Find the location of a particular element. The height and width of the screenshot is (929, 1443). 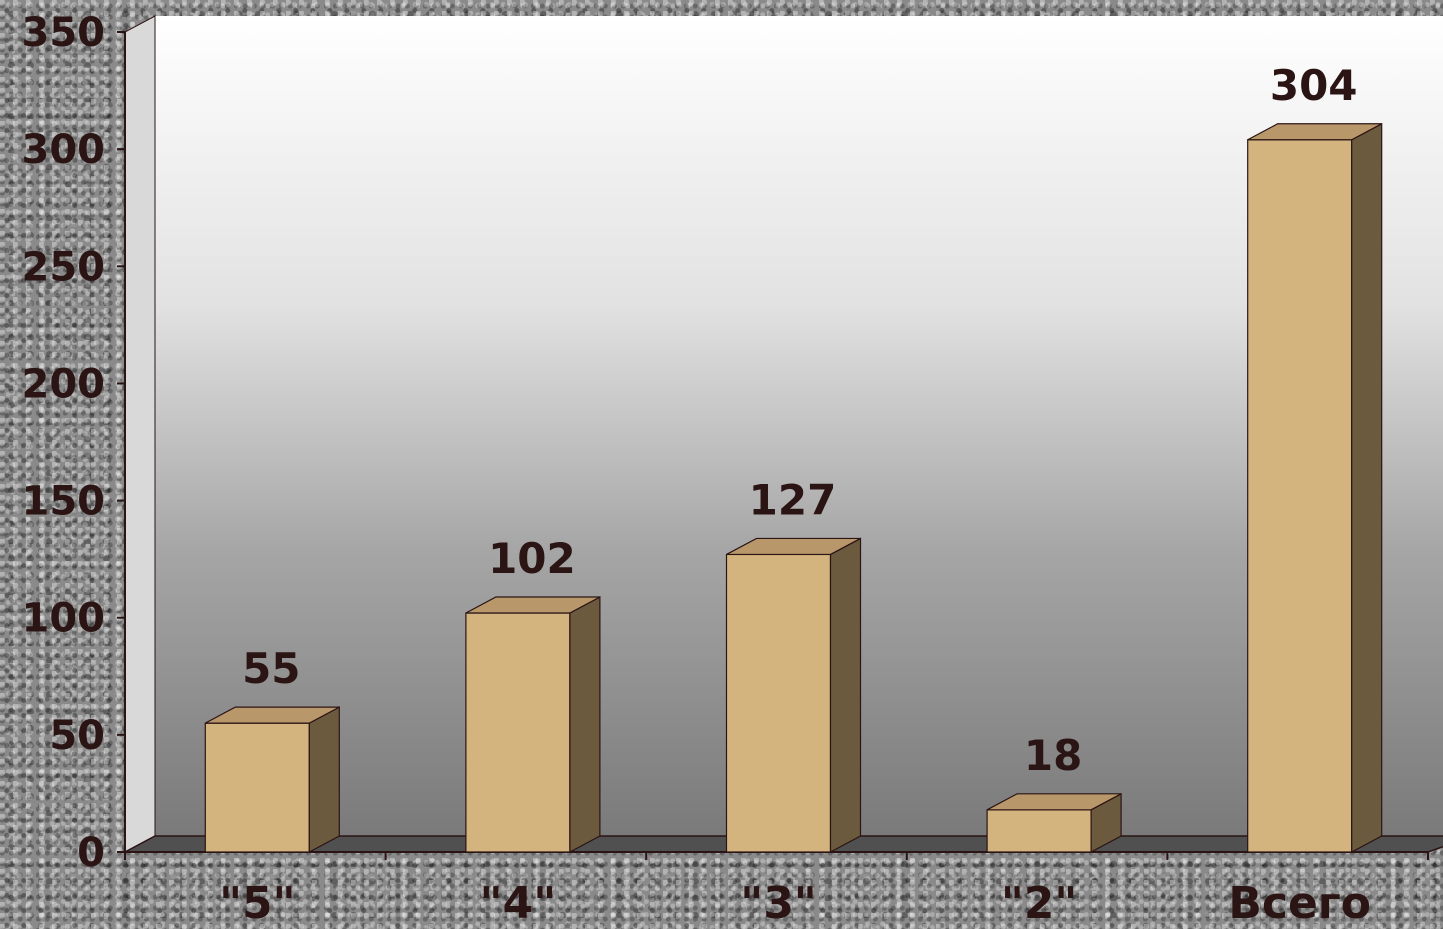

y-tick-label: 200 is located at coordinates (64, 384).